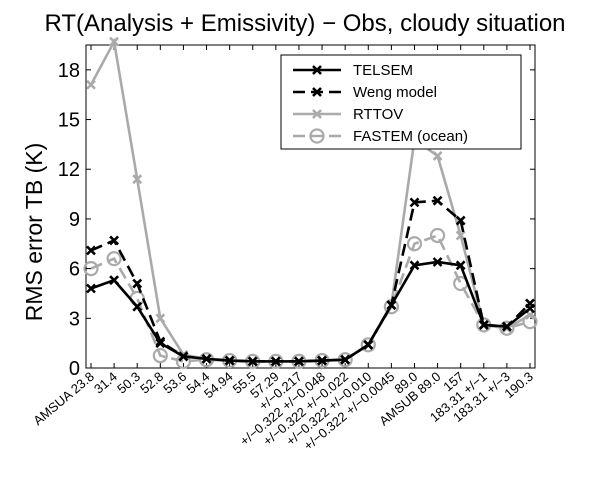 This screenshot has height=484, width=602. I want to click on legend-item: FASTEM (ocean), so click(380, 136).